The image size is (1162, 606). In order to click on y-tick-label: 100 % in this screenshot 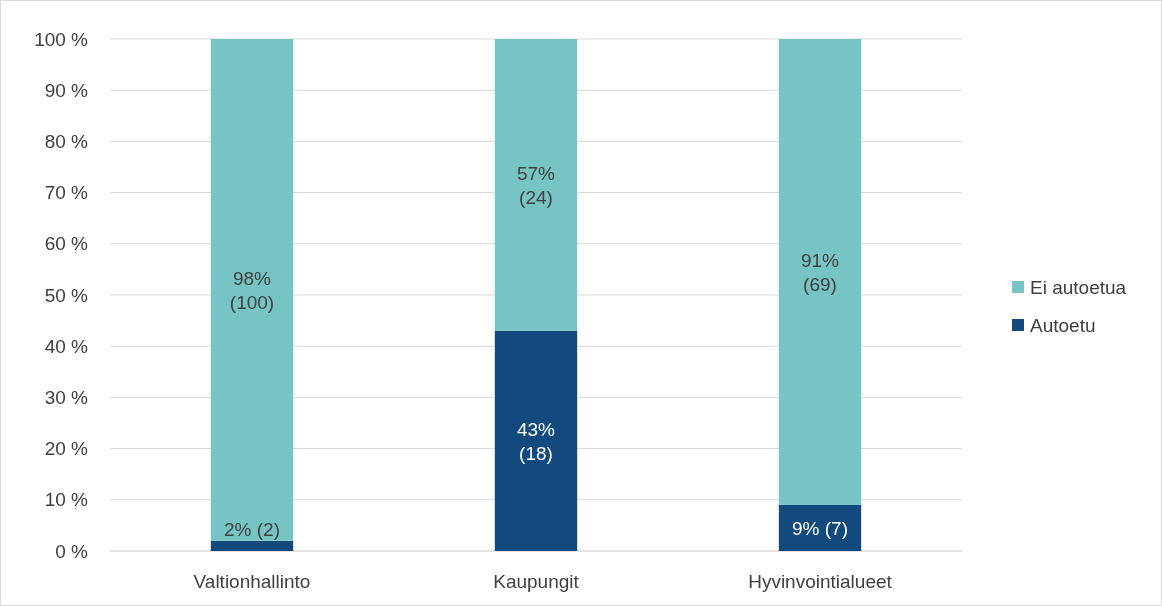, I will do `click(61, 39)`.